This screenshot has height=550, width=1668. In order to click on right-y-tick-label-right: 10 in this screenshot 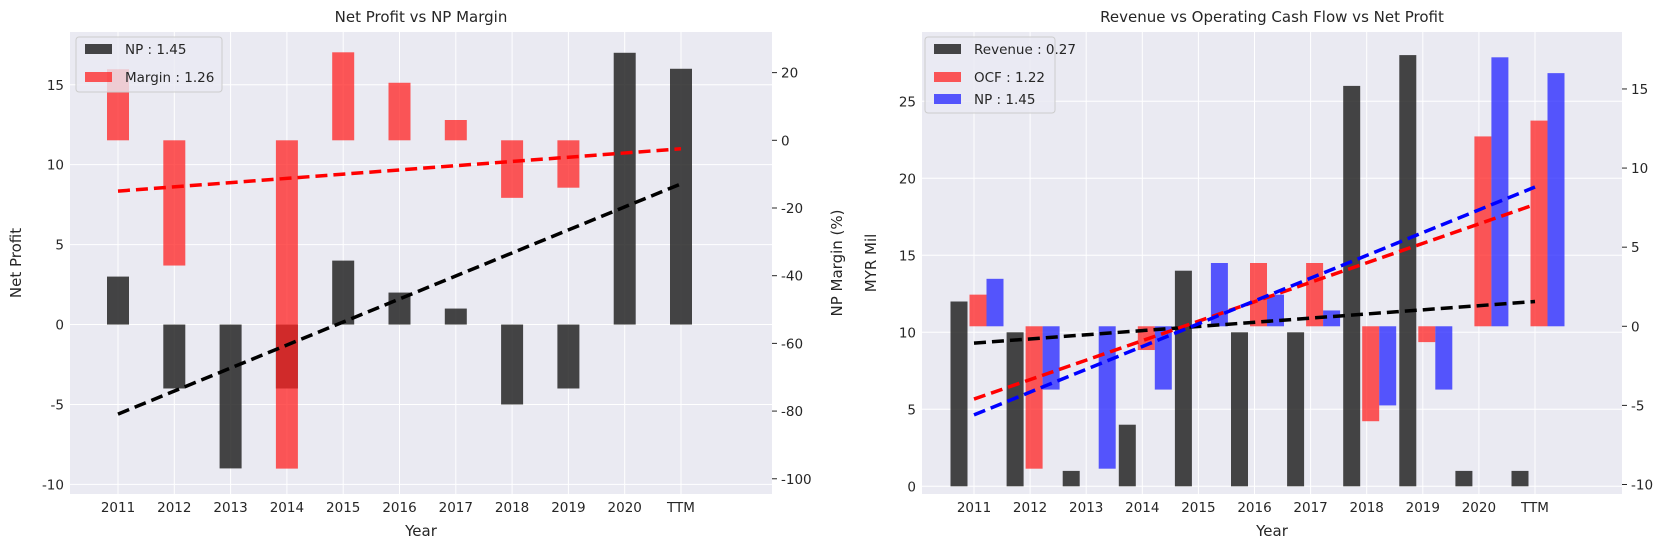, I will do `click(1639, 169)`.